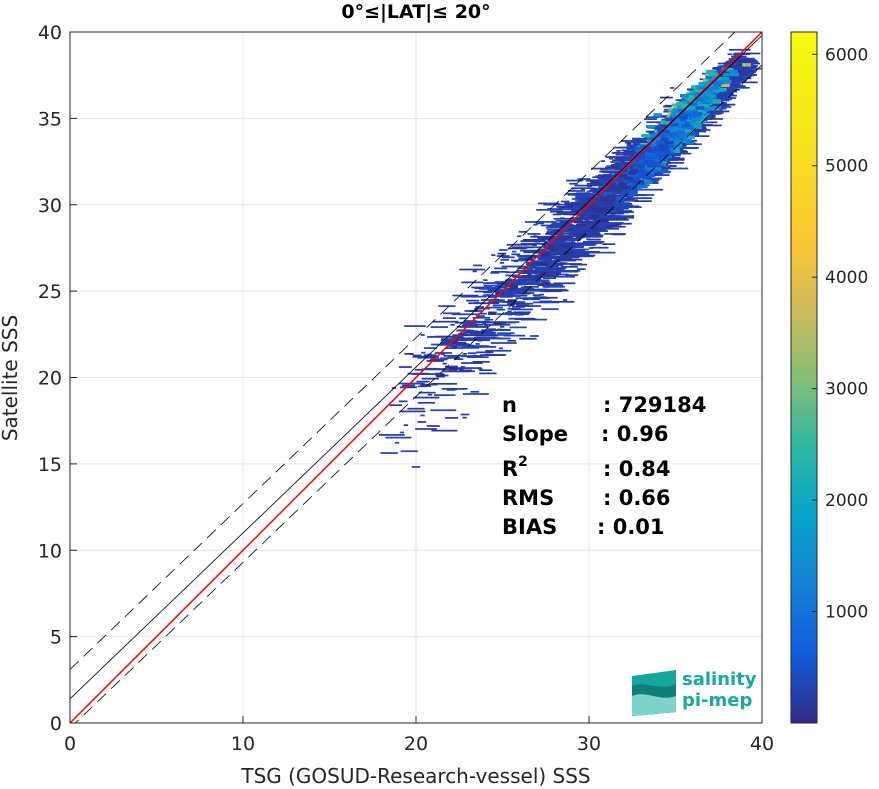  What do you see at coordinates (50, 551) in the screenshot?
I see `y-tick-label: 10` at bounding box center [50, 551].